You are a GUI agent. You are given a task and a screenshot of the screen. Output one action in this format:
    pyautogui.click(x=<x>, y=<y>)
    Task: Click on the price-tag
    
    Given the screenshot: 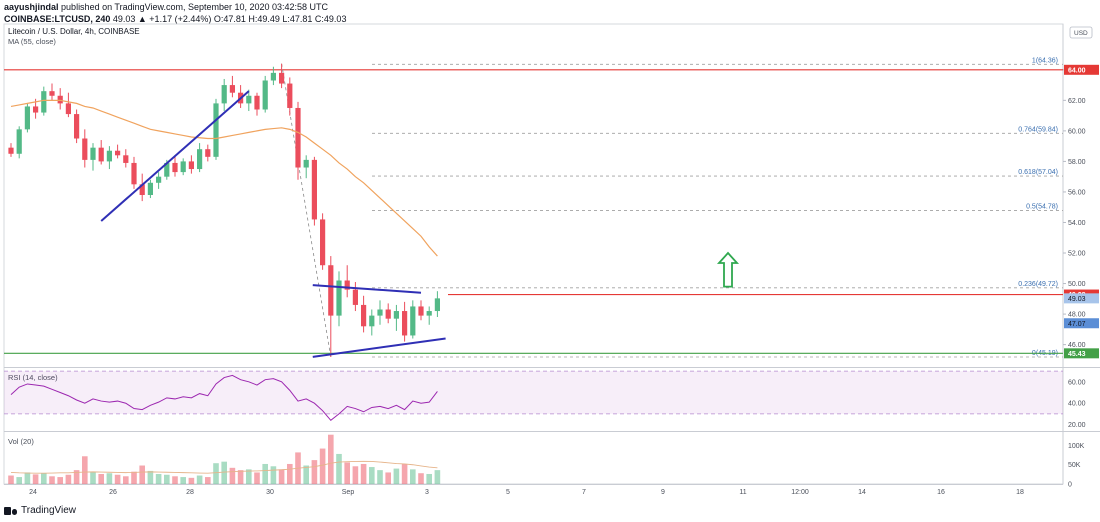 What is the action you would take?
    pyautogui.click(x=1081, y=298)
    